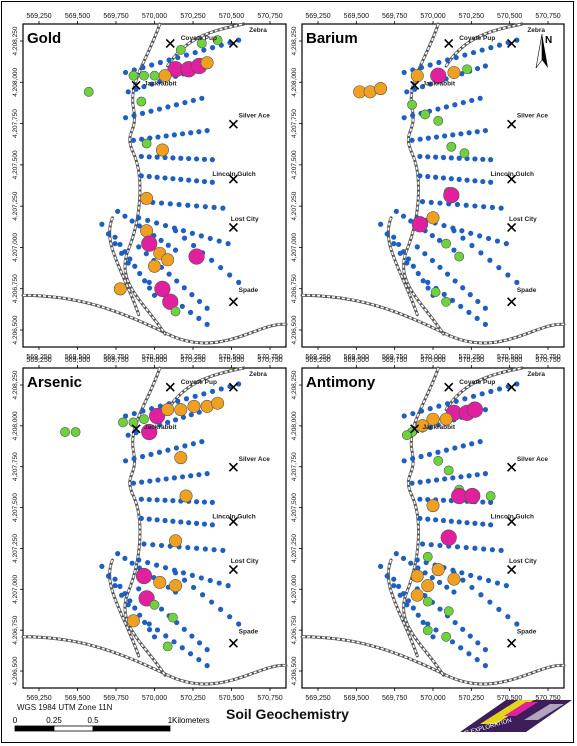  What do you see at coordinates (111, 724) in the screenshot?
I see `scale-bar: 0 0.25 0.5 1 Kilometers` at bounding box center [111, 724].